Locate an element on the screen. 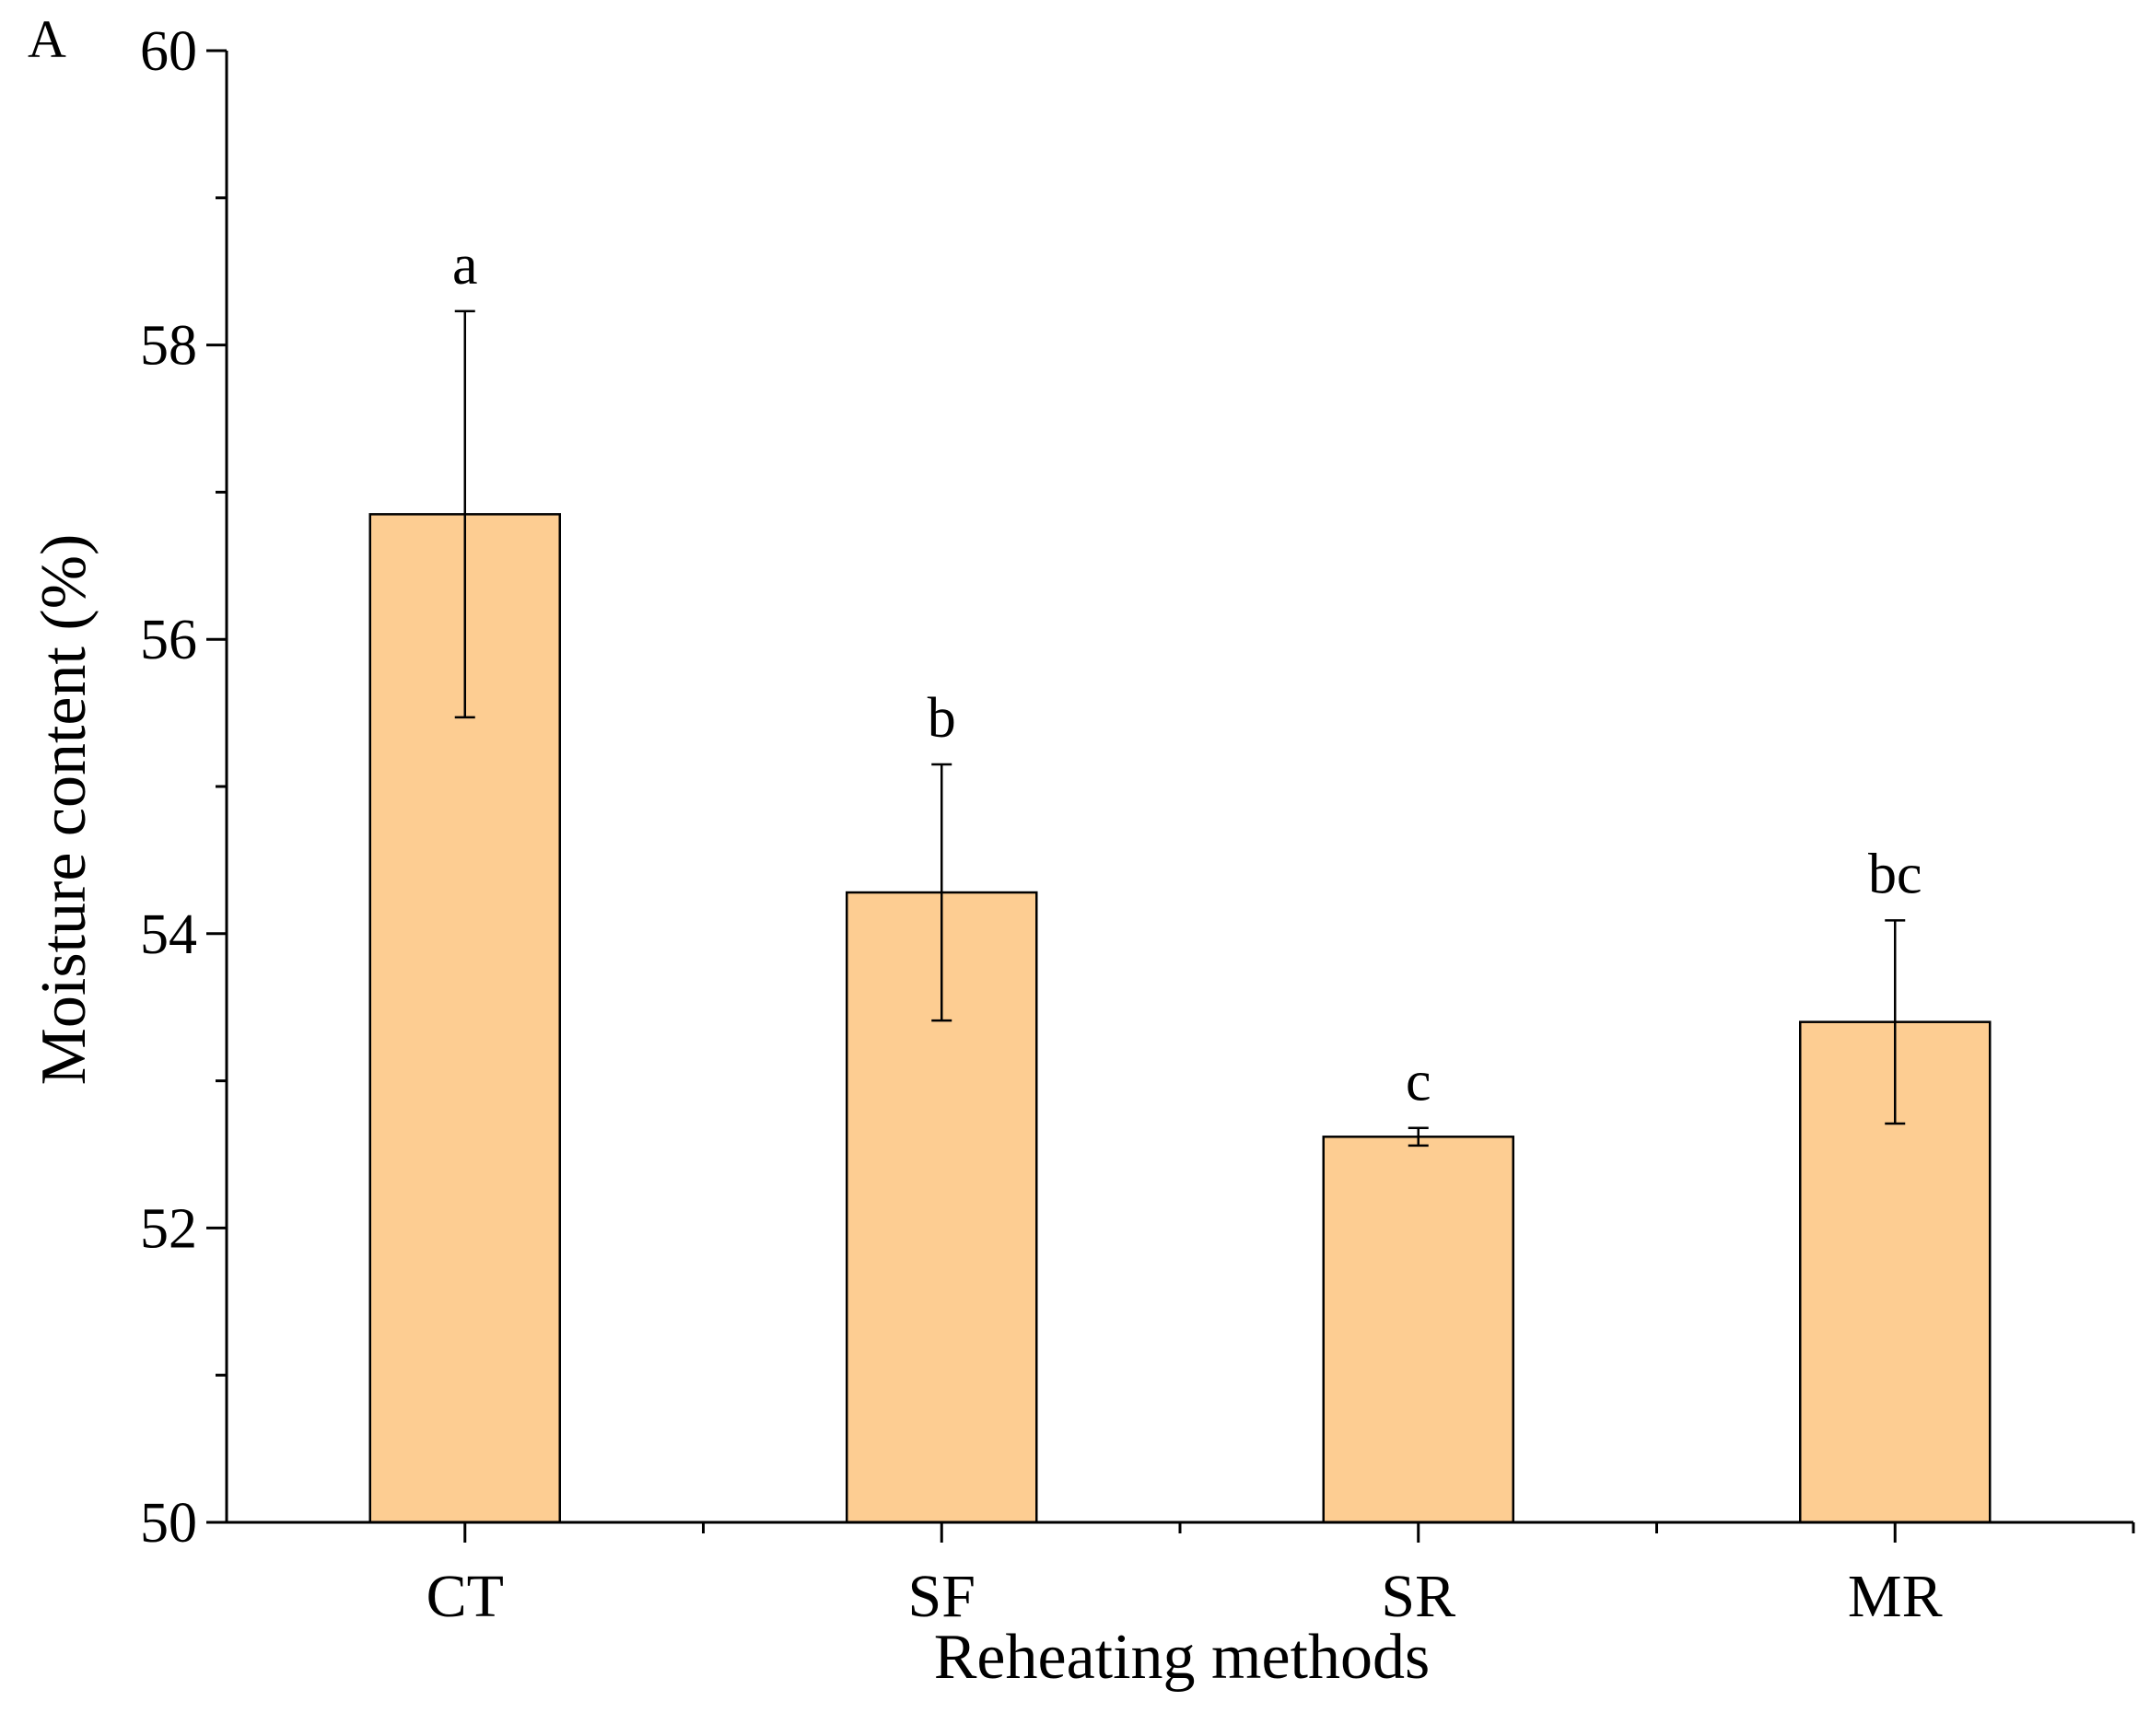 The image size is (2138, 1736). significance-label-mr: bc is located at coordinates (1895, 874).